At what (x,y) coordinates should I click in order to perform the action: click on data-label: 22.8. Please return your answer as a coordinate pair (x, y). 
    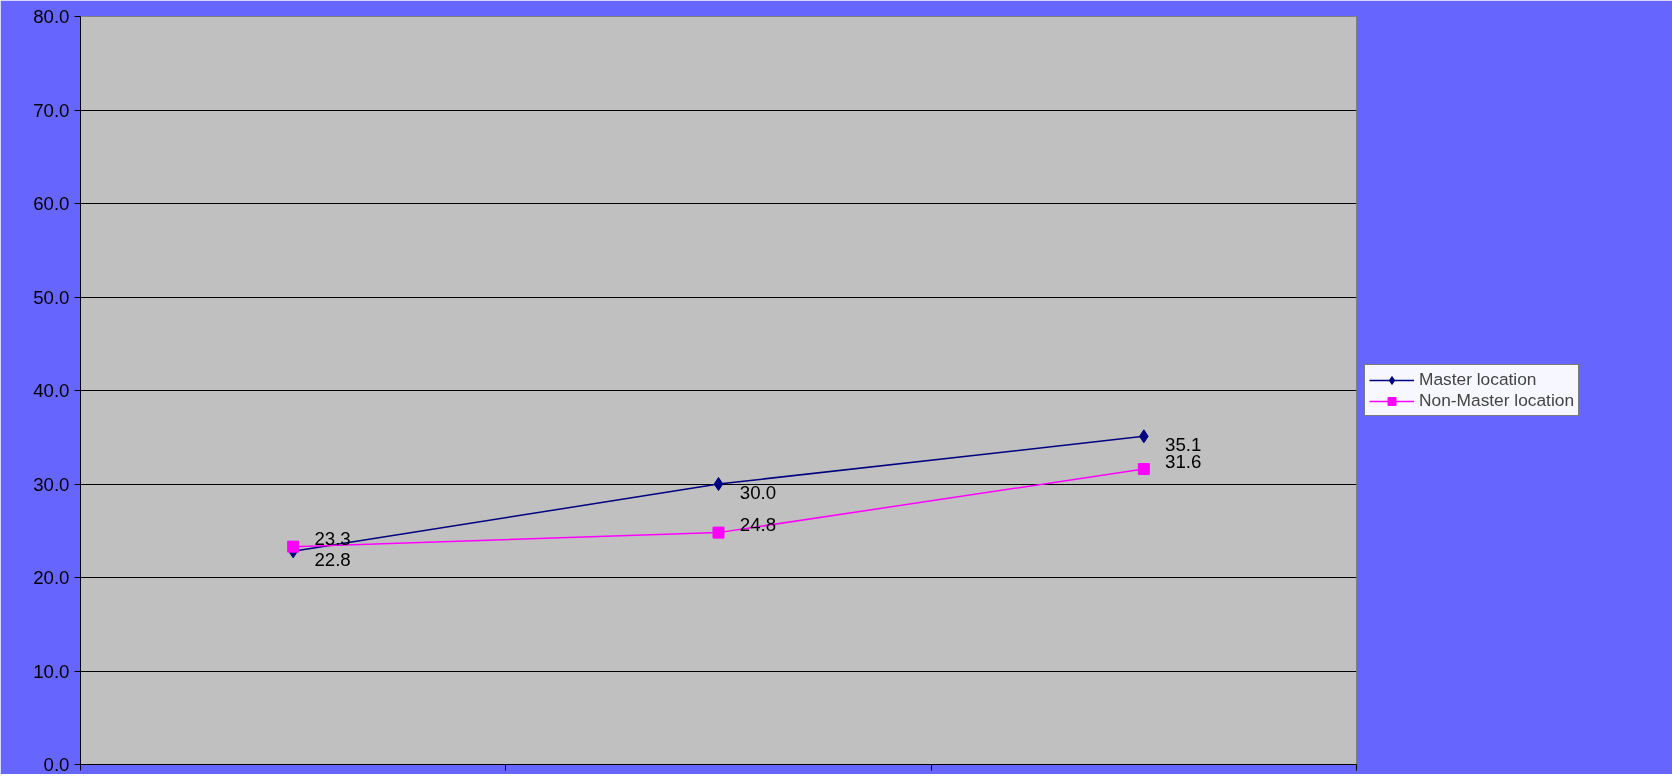
    Looking at the image, I should click on (332, 559).